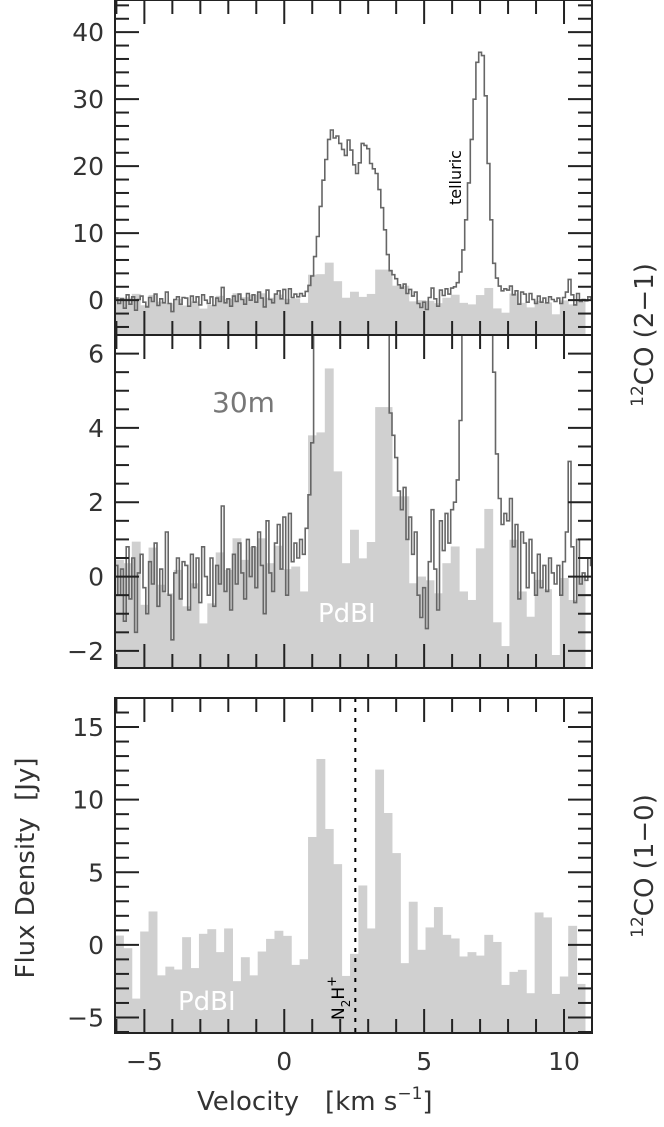 The width and height of the screenshot is (664, 1127). What do you see at coordinates (88, 99) in the screenshot?
I see `y-tick-label: 30` at bounding box center [88, 99].